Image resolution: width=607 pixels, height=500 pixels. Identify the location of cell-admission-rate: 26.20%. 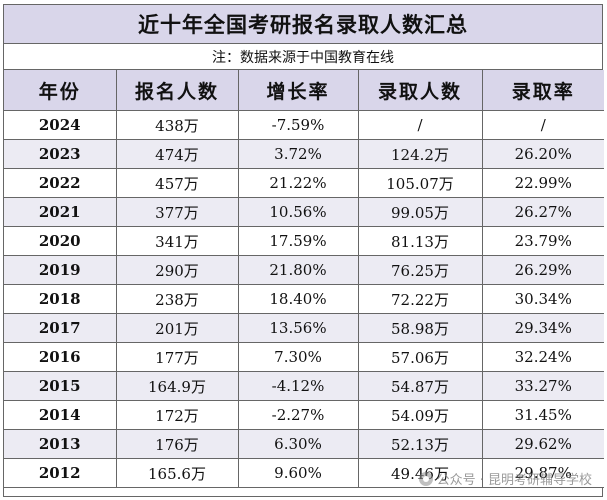
(542, 154).